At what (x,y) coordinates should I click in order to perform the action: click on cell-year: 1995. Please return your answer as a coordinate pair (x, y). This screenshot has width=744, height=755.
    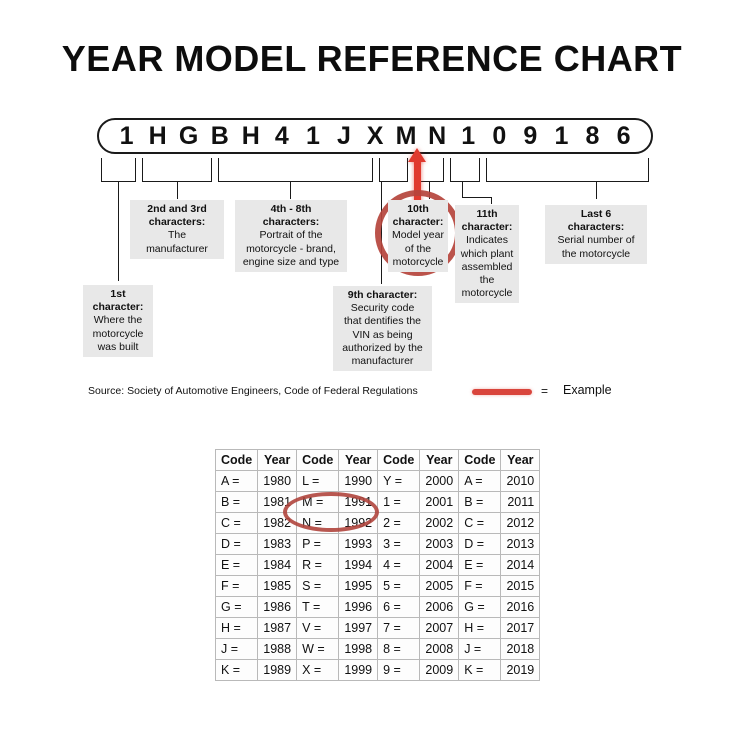
    Looking at the image, I should click on (358, 586).